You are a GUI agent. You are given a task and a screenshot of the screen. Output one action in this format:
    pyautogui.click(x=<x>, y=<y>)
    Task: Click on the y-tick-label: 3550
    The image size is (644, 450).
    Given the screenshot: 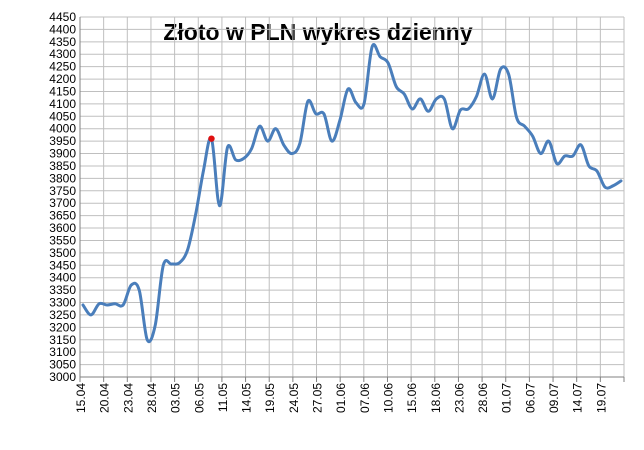 What is the action you would take?
    pyautogui.click(x=62, y=240)
    